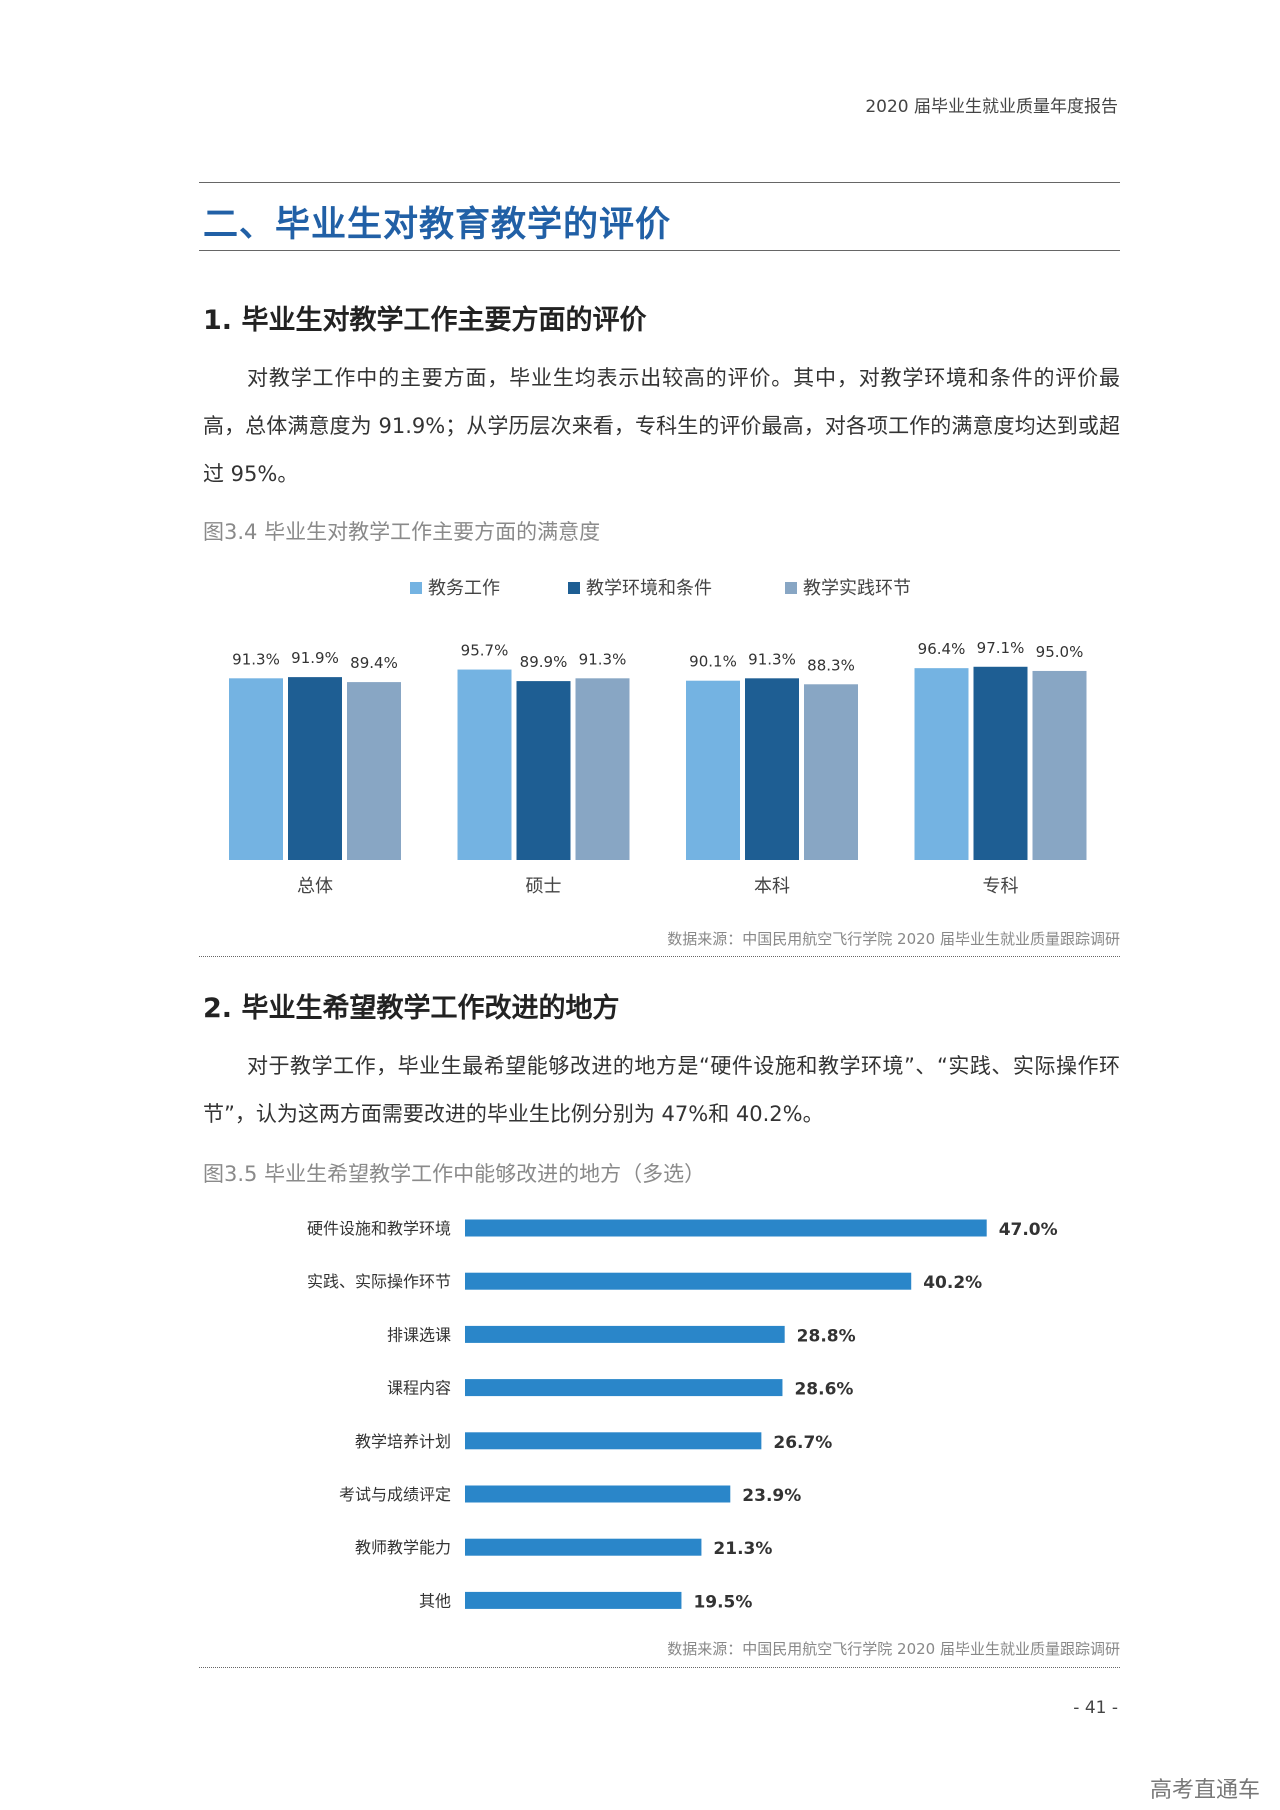 This screenshot has height=1810, width=1280. I want to click on category-label: 硕士, so click(544, 886).